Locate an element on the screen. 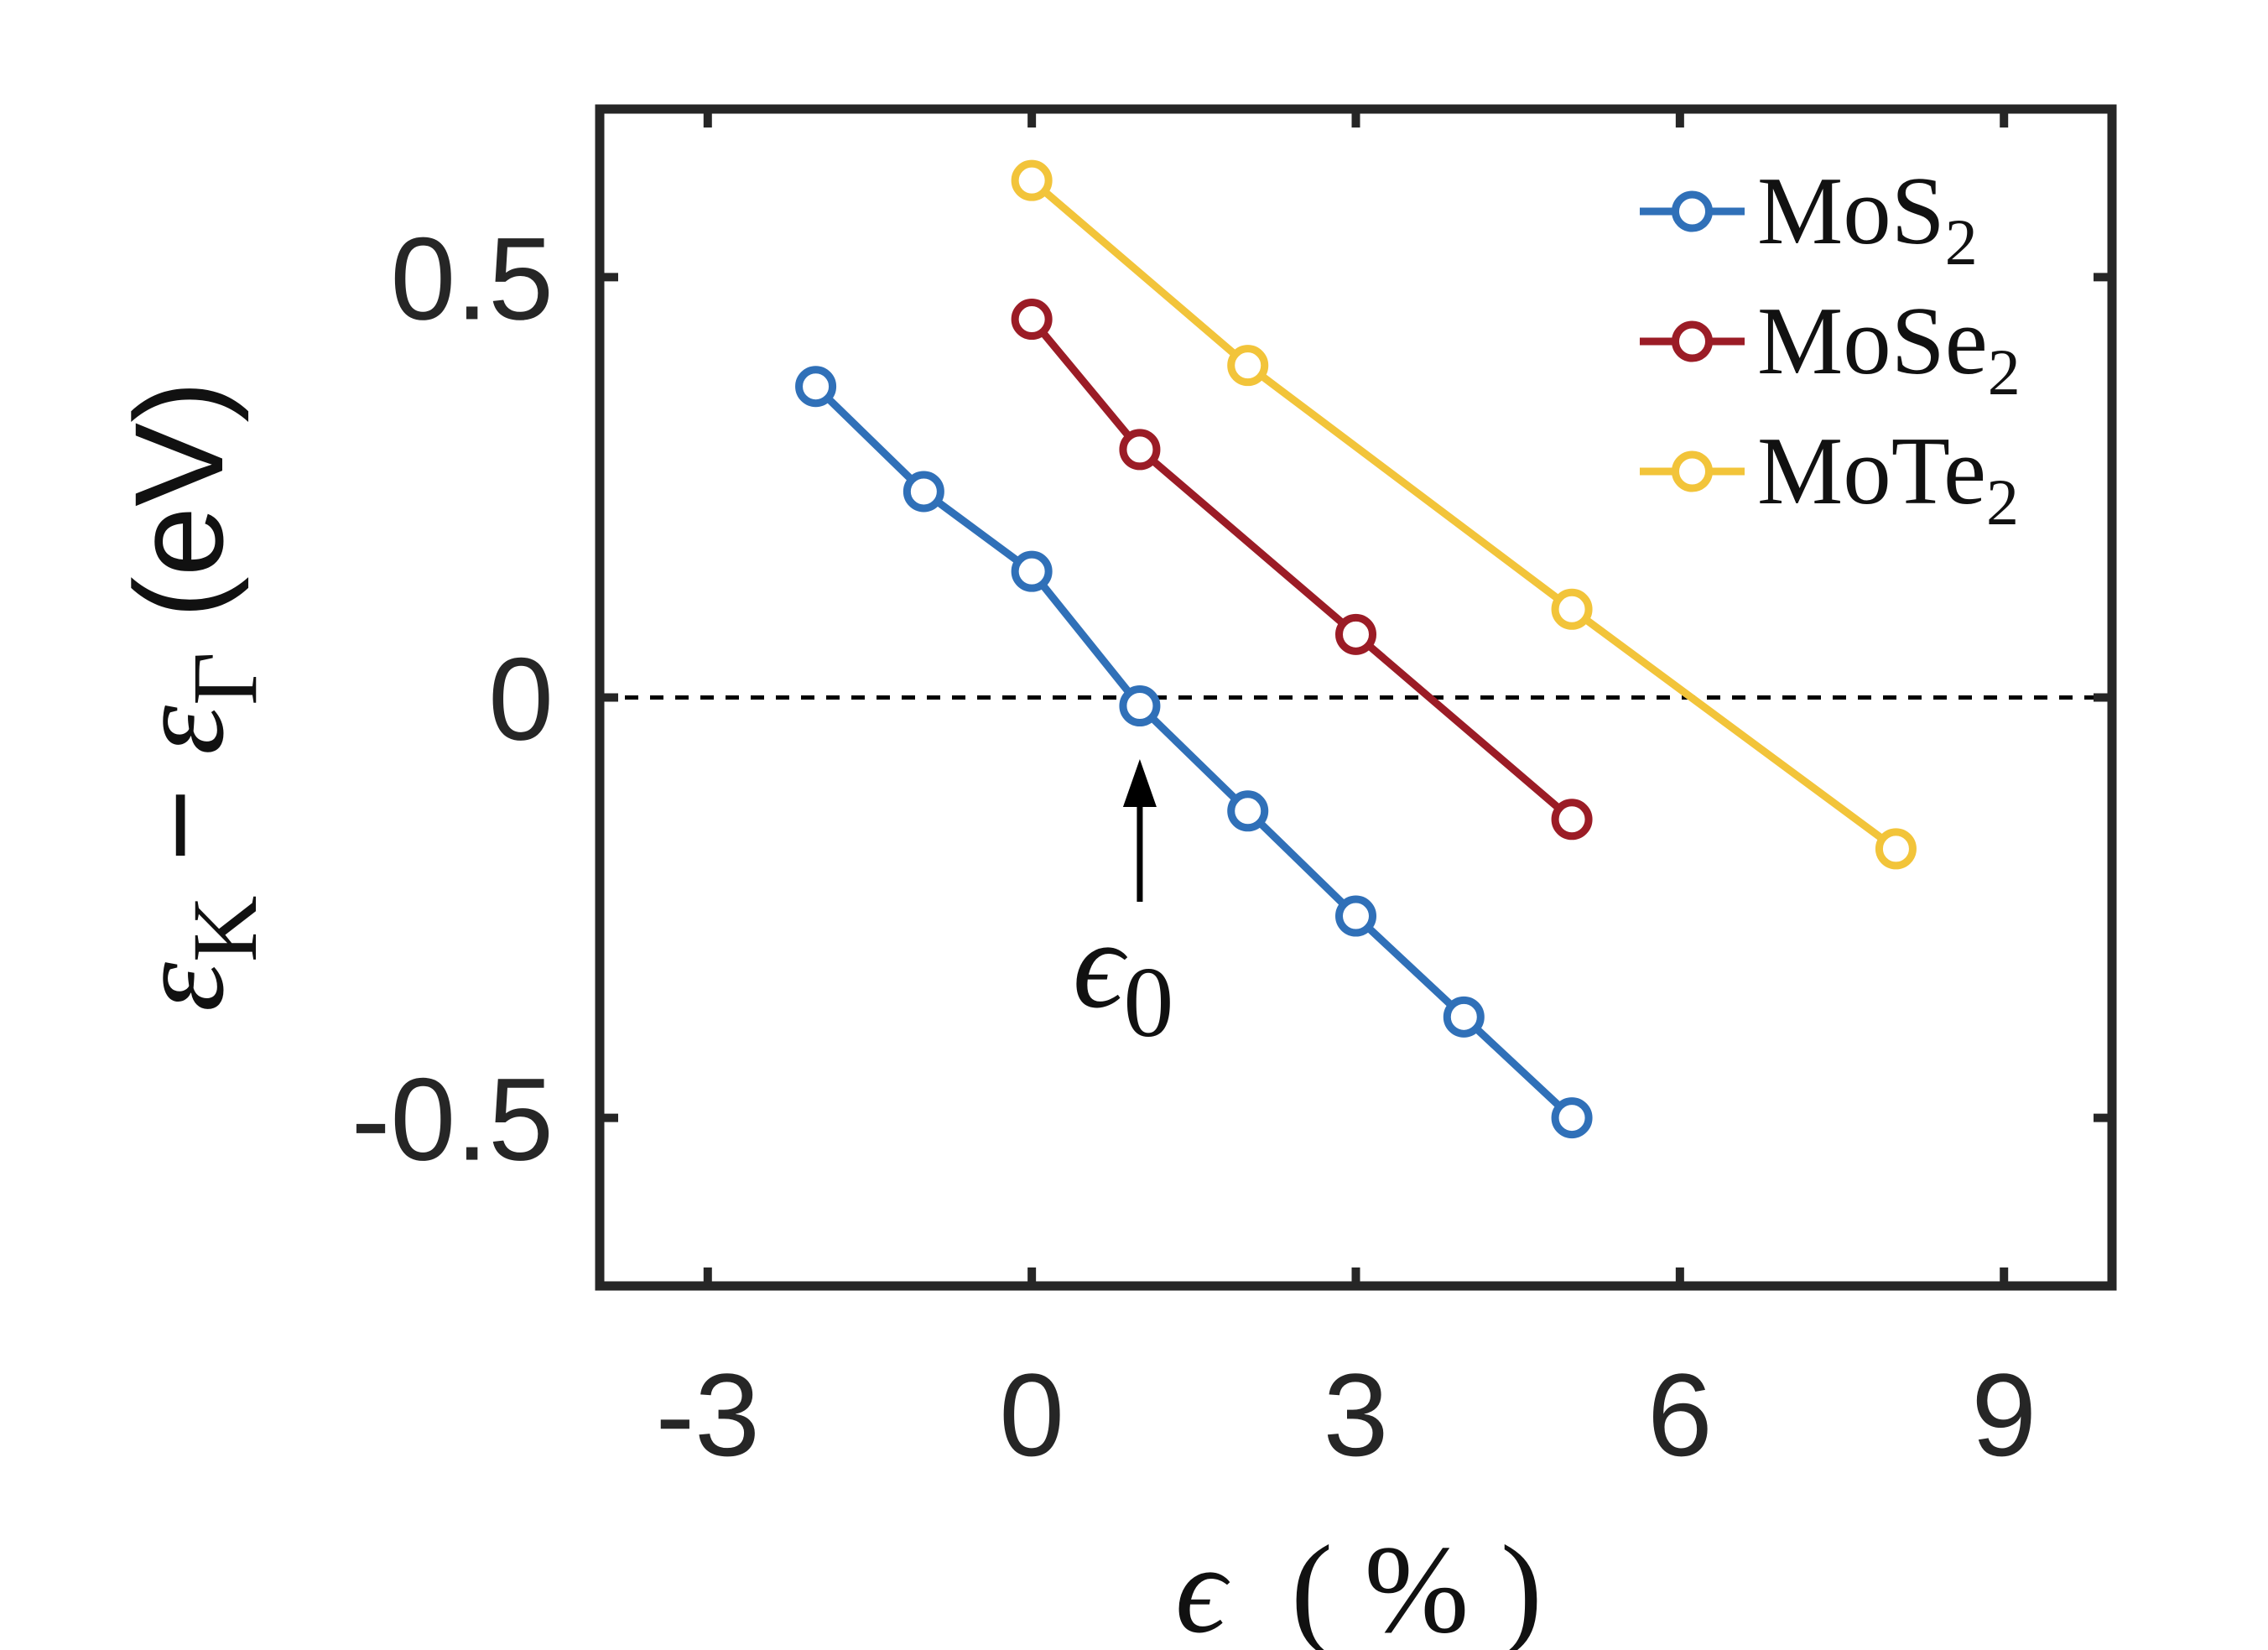  y-axis-sub-gamma: Γ is located at coordinates (225, 678).